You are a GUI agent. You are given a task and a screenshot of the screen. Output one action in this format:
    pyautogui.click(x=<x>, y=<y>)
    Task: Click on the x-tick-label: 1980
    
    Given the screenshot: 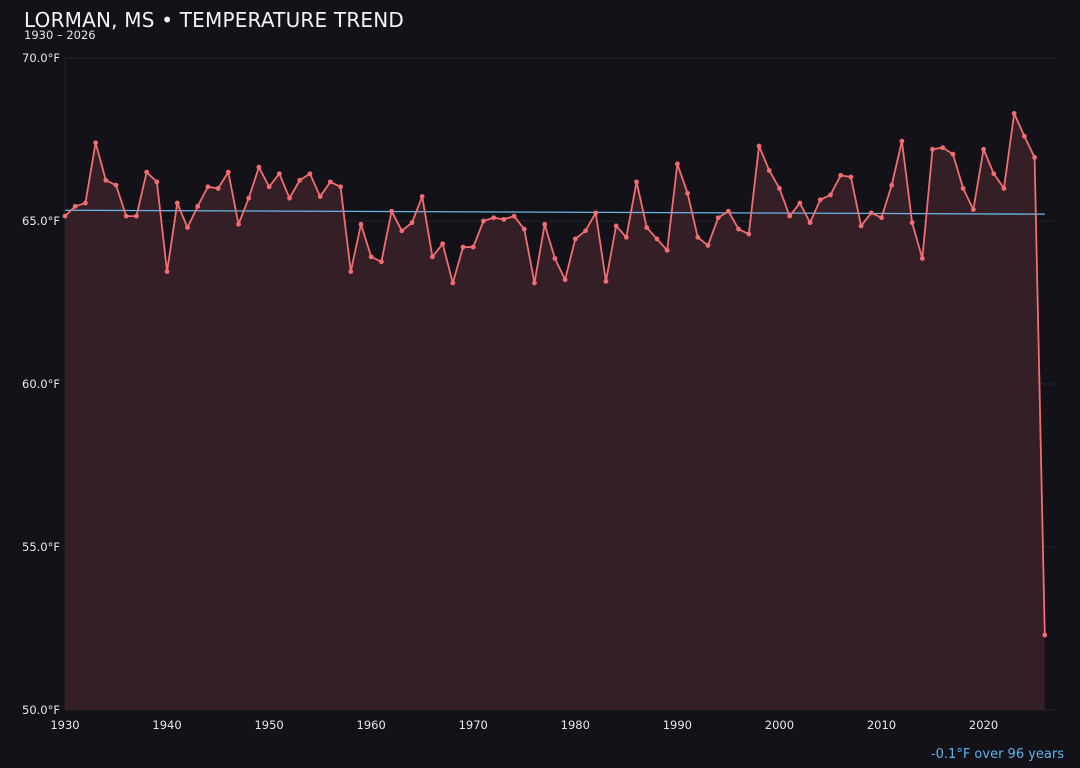 What is the action you would take?
    pyautogui.click(x=575, y=725)
    